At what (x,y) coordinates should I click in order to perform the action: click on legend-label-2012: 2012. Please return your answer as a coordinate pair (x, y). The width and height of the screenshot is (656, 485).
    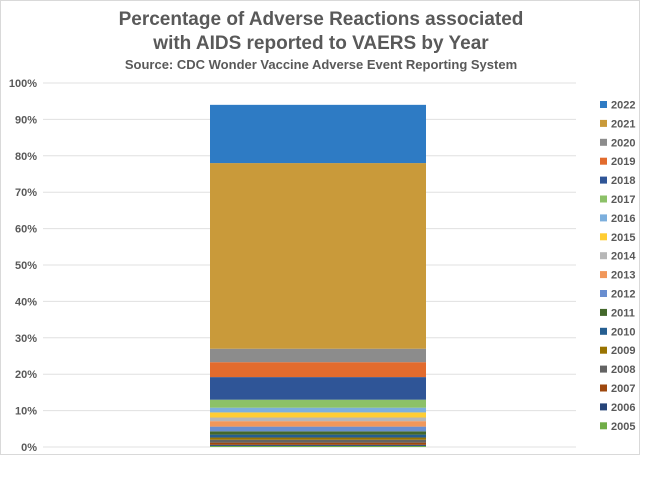
    Looking at the image, I should click on (623, 295).